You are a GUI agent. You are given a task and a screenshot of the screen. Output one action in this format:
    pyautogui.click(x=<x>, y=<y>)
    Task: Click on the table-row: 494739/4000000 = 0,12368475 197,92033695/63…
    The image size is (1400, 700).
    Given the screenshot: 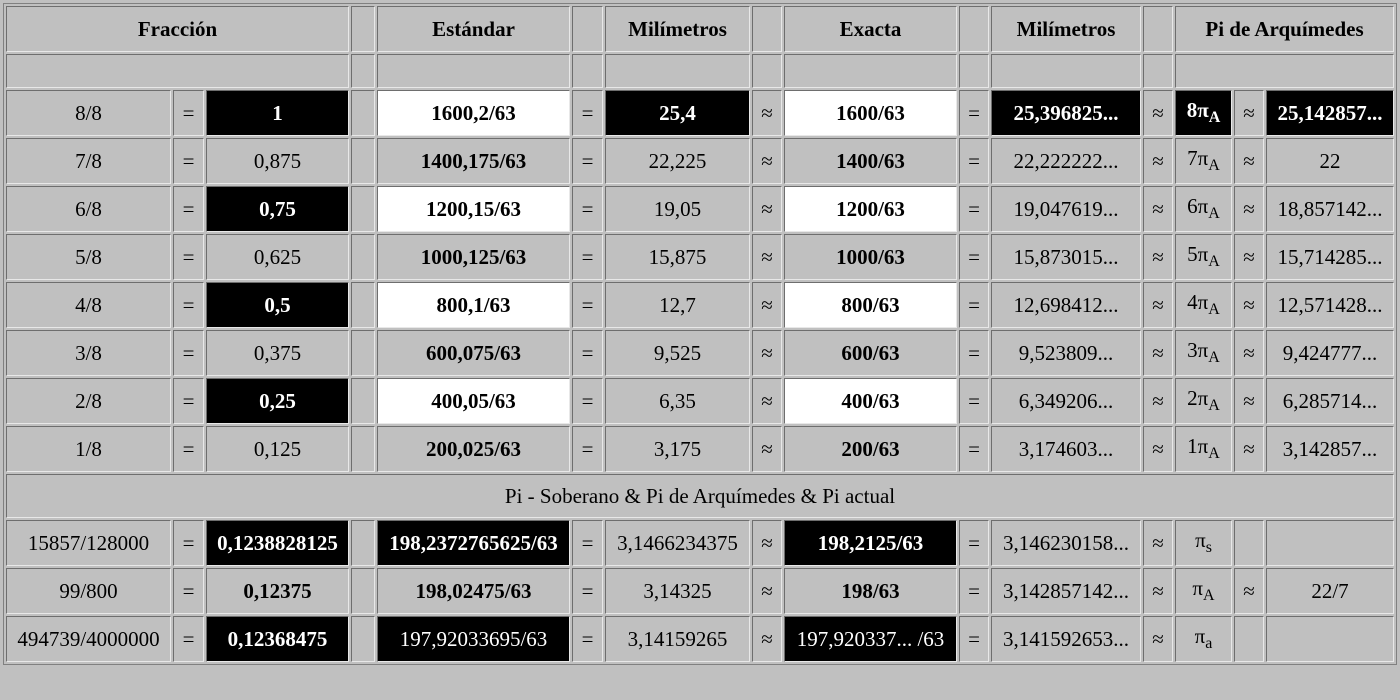 What is the action you would take?
    pyautogui.click(x=700, y=639)
    